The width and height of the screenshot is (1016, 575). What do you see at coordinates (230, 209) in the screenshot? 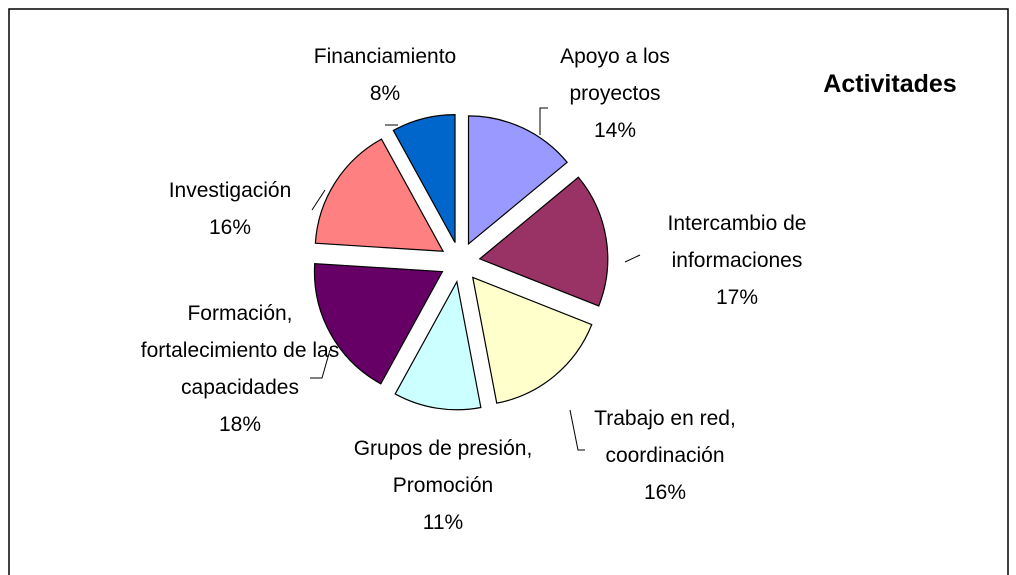
I see `slice-label: Investigación 16%` at bounding box center [230, 209].